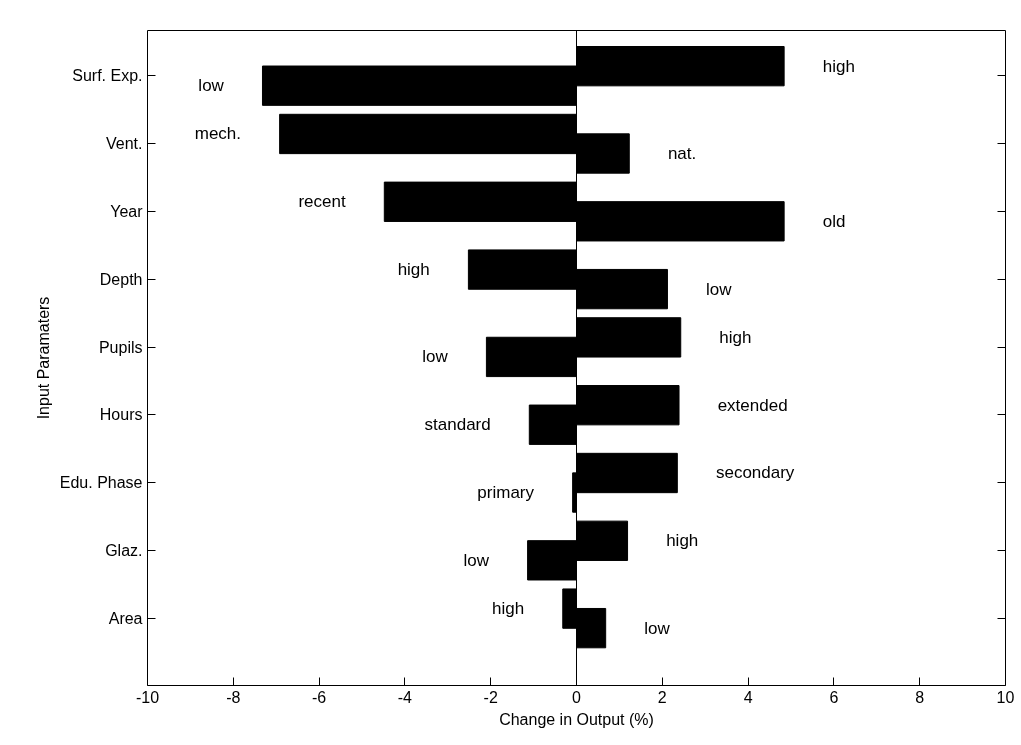 Image resolution: width=1021 pixels, height=745 pixels. Describe the element at coordinates (127, 212) in the screenshot. I see `y-tick-label: Year` at that location.